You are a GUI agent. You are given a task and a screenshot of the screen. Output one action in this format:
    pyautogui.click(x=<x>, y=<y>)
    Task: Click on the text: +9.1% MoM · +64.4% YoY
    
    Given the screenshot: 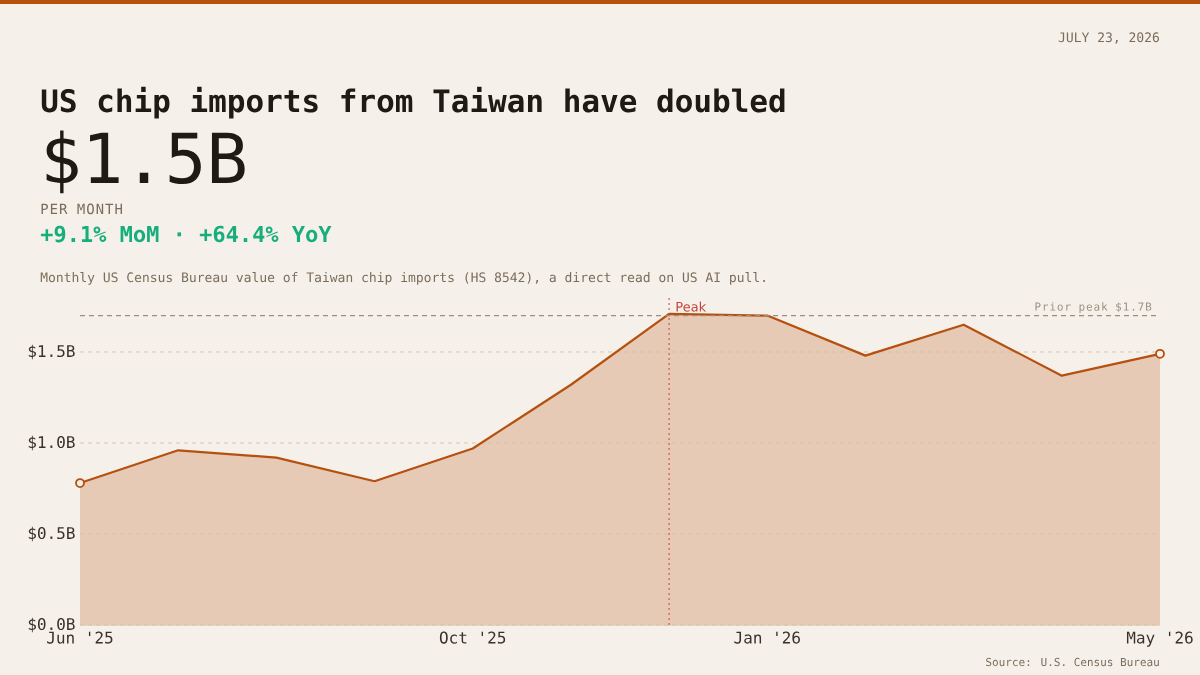 What is the action you would take?
    pyautogui.click(x=186, y=234)
    